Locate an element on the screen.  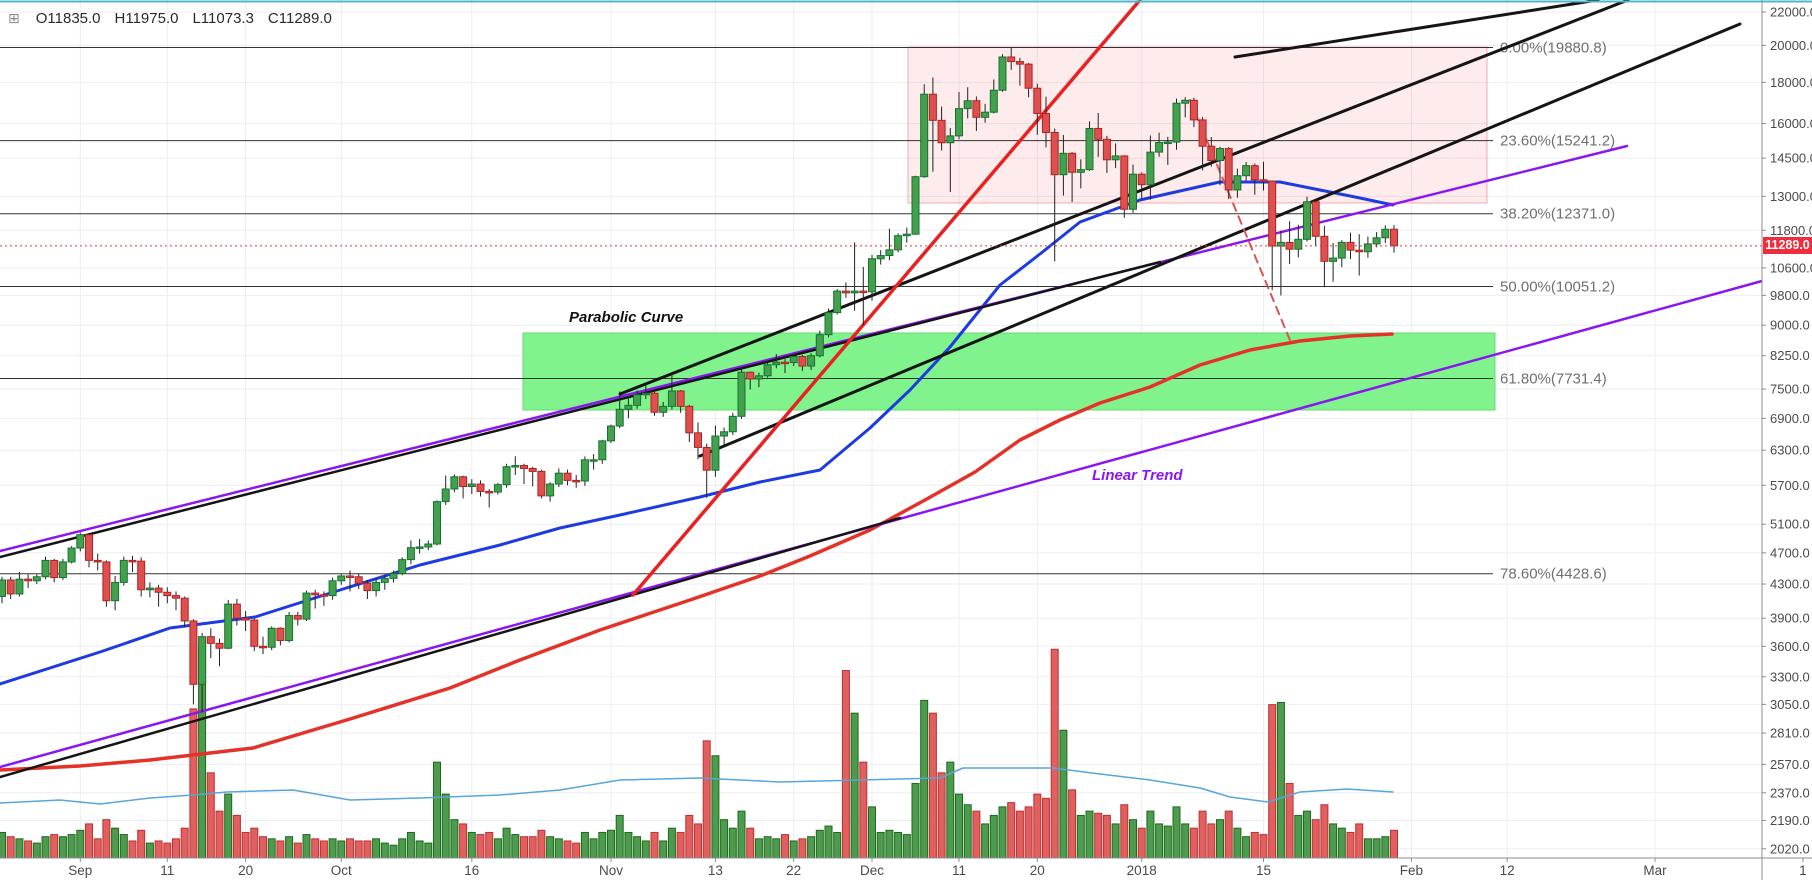
grid-icon: ⊞ is located at coordinates (14, 18).